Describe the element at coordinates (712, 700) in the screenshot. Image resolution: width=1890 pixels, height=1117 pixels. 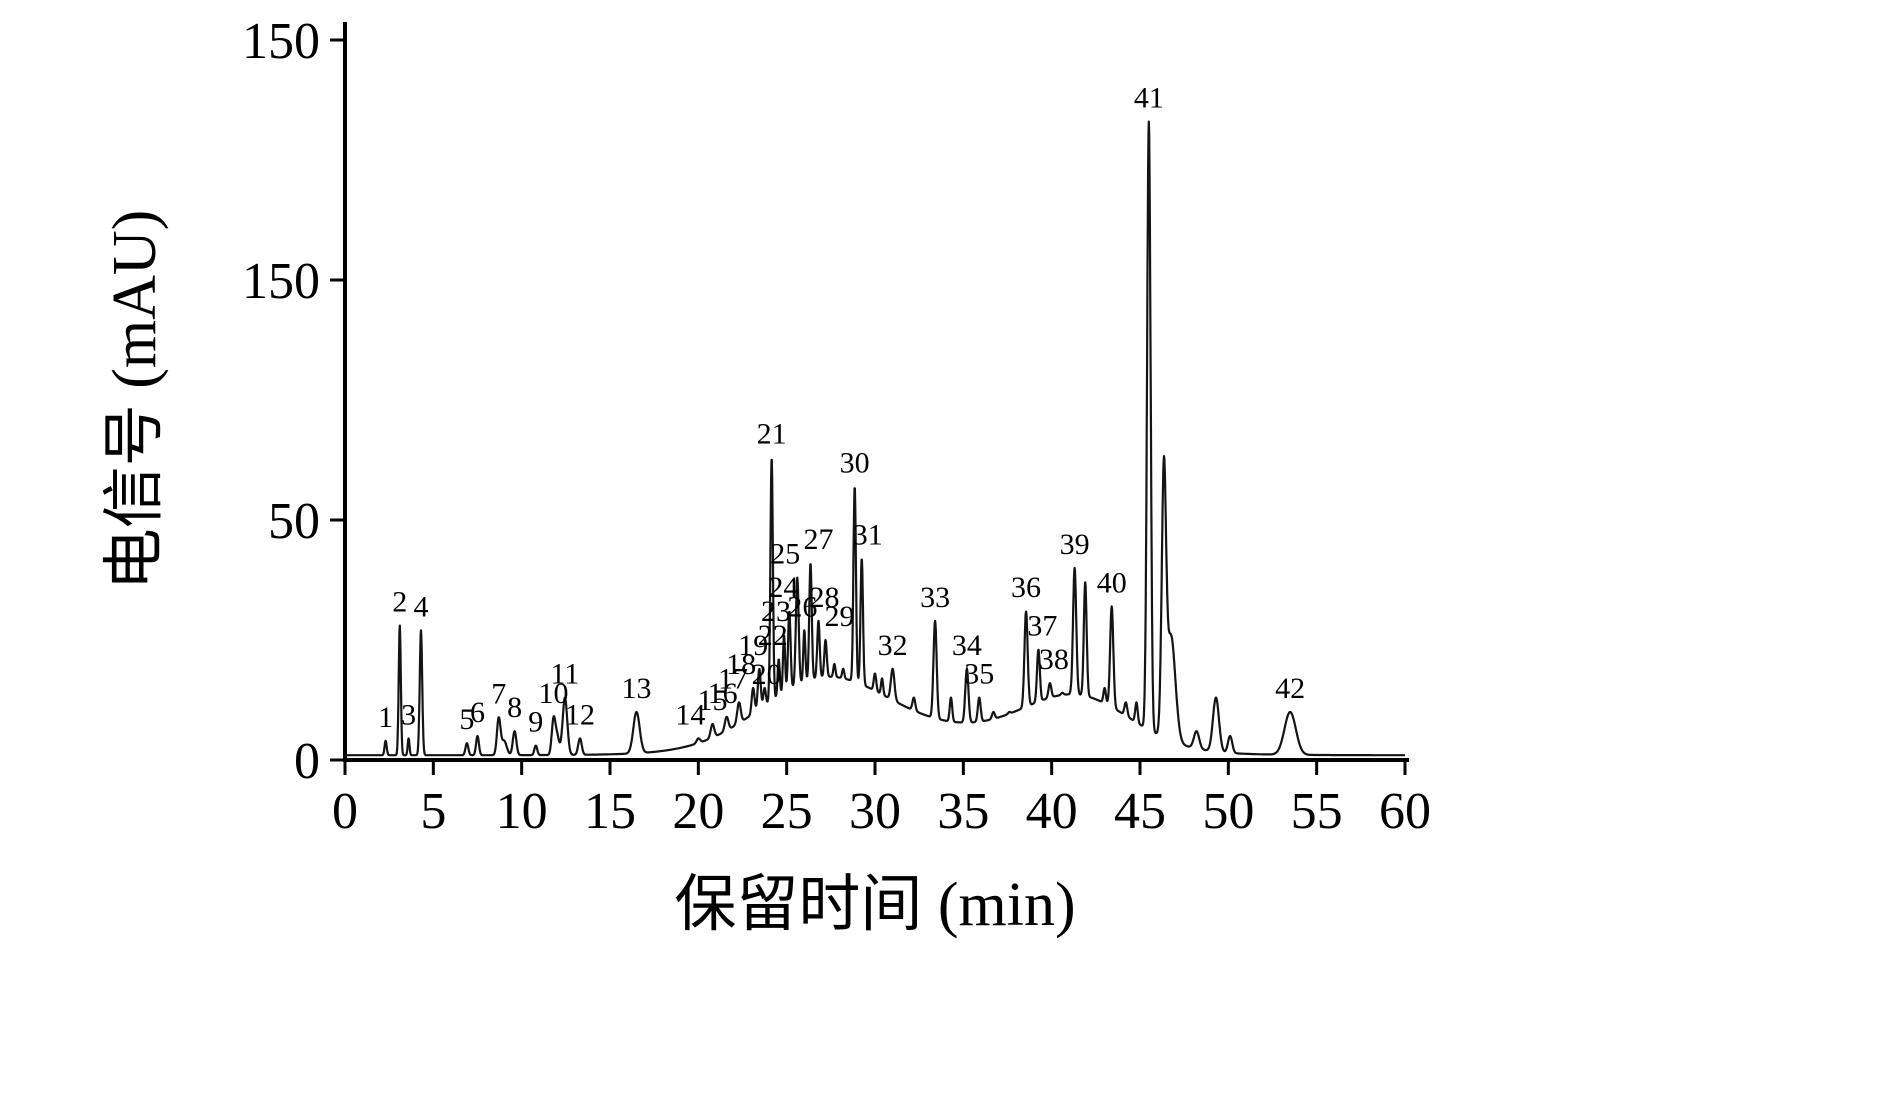
I see `peak-label-15: 15` at that location.